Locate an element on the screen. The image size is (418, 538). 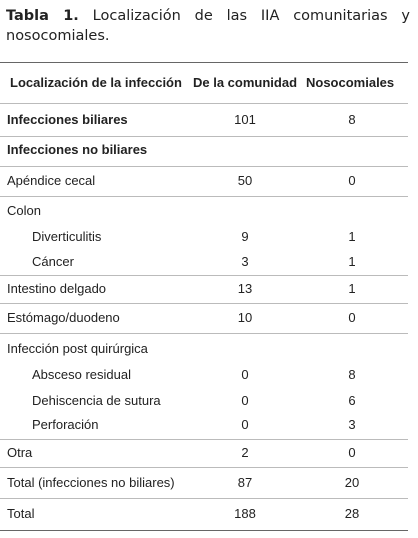
row-label: Dehiscencia de sutura is located at coordinates (96, 400).